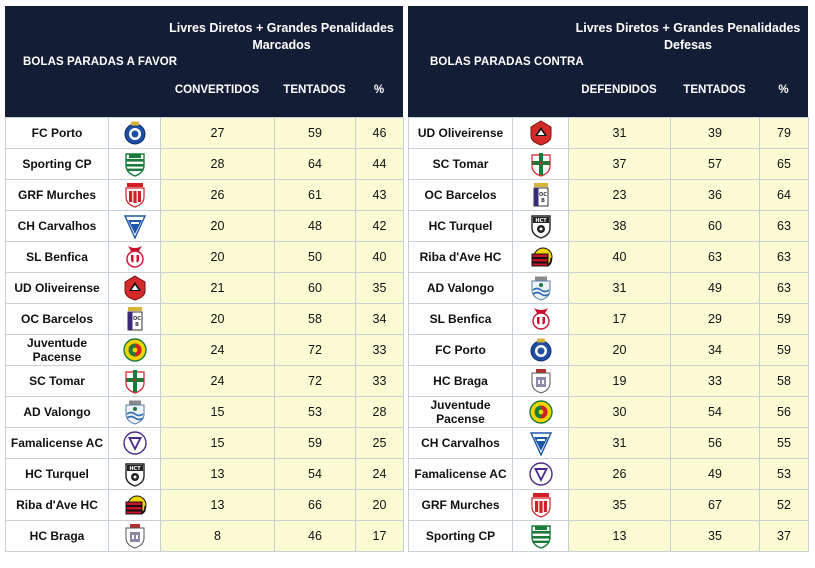  I want to click on favor-col-header-tentados: TENTADOS, so click(314, 90).